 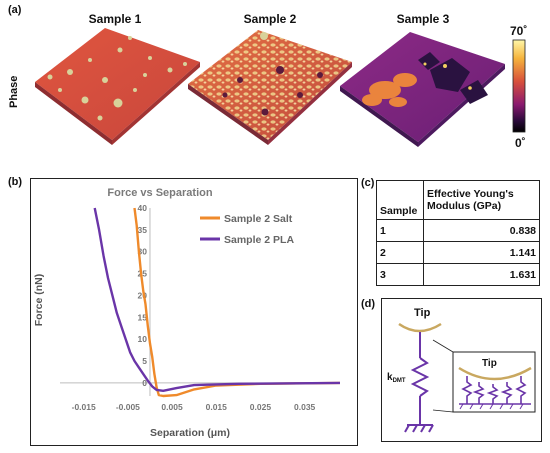 What do you see at coordinates (519, 86) in the screenshot?
I see `phase-colorbar` at bounding box center [519, 86].